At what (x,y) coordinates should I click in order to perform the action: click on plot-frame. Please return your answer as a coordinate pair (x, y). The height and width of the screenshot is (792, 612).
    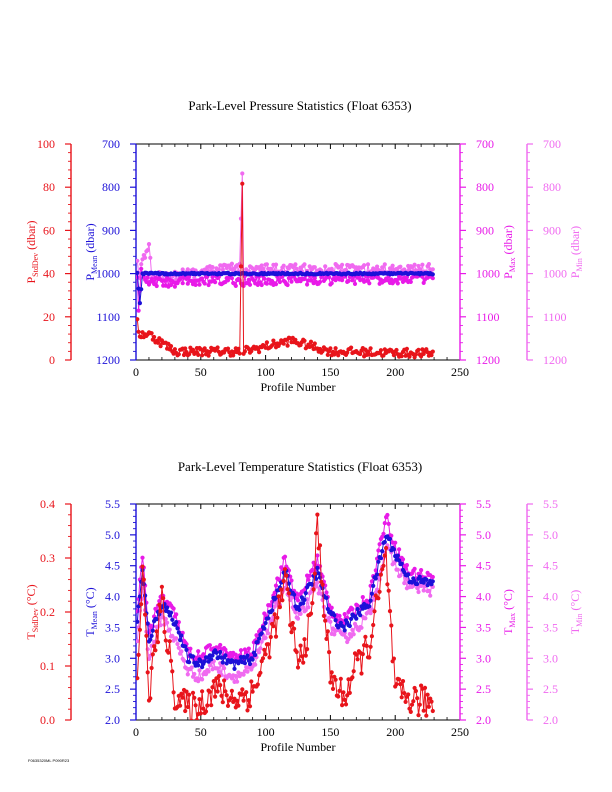
    Looking at the image, I should click on (298, 252).